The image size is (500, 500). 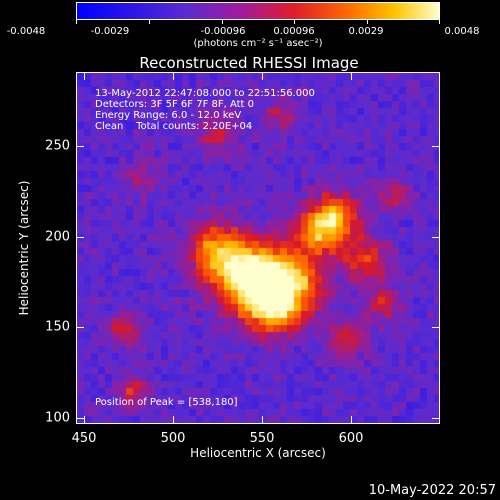 What do you see at coordinates (26, 31) in the screenshot?
I see `colorbar-tick-label: -0.0048` at bounding box center [26, 31].